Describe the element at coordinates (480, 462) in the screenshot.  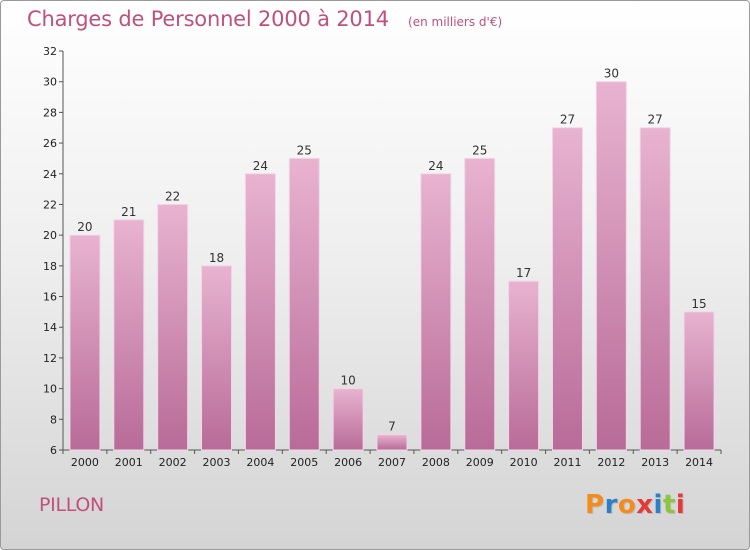
I see `x-tick-label: 2009` at that location.